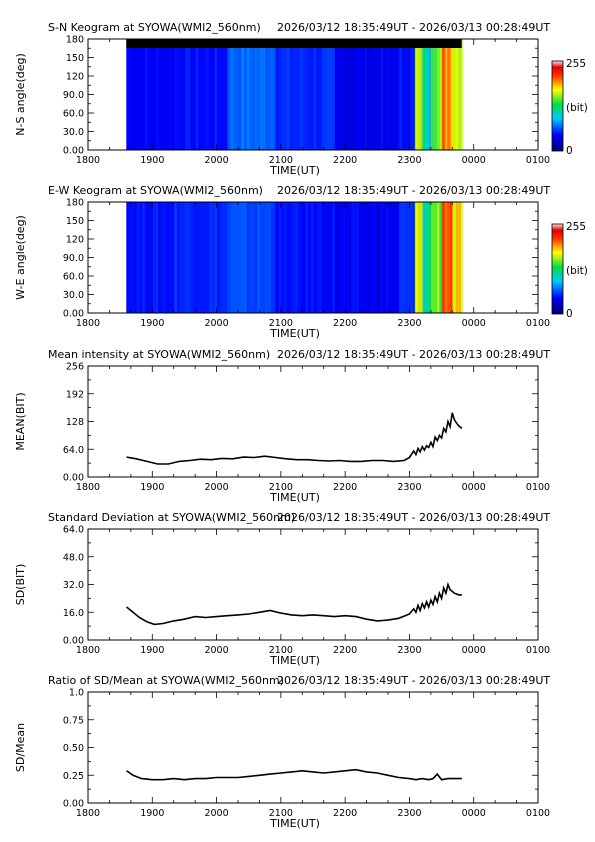  What do you see at coordinates (154, 27) in the screenshot?
I see `panel-title: S-N Keogram at SYOWA(WMI2_560nm)` at bounding box center [154, 27].